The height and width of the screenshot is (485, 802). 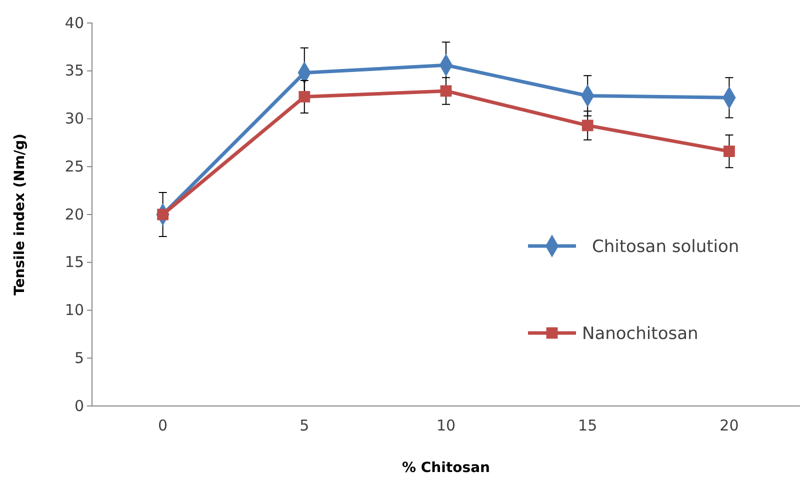 What do you see at coordinates (305, 425) in the screenshot?
I see `x-tick-label: 5` at bounding box center [305, 425].